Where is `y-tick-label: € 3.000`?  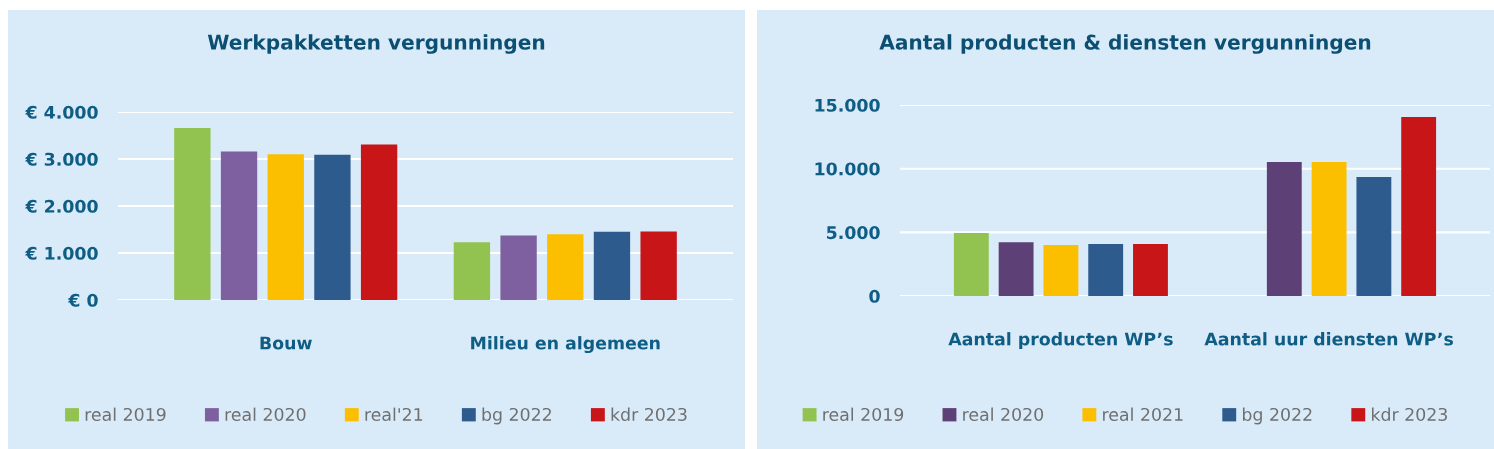 y-tick-label: € 3.000 is located at coordinates (61, 159).